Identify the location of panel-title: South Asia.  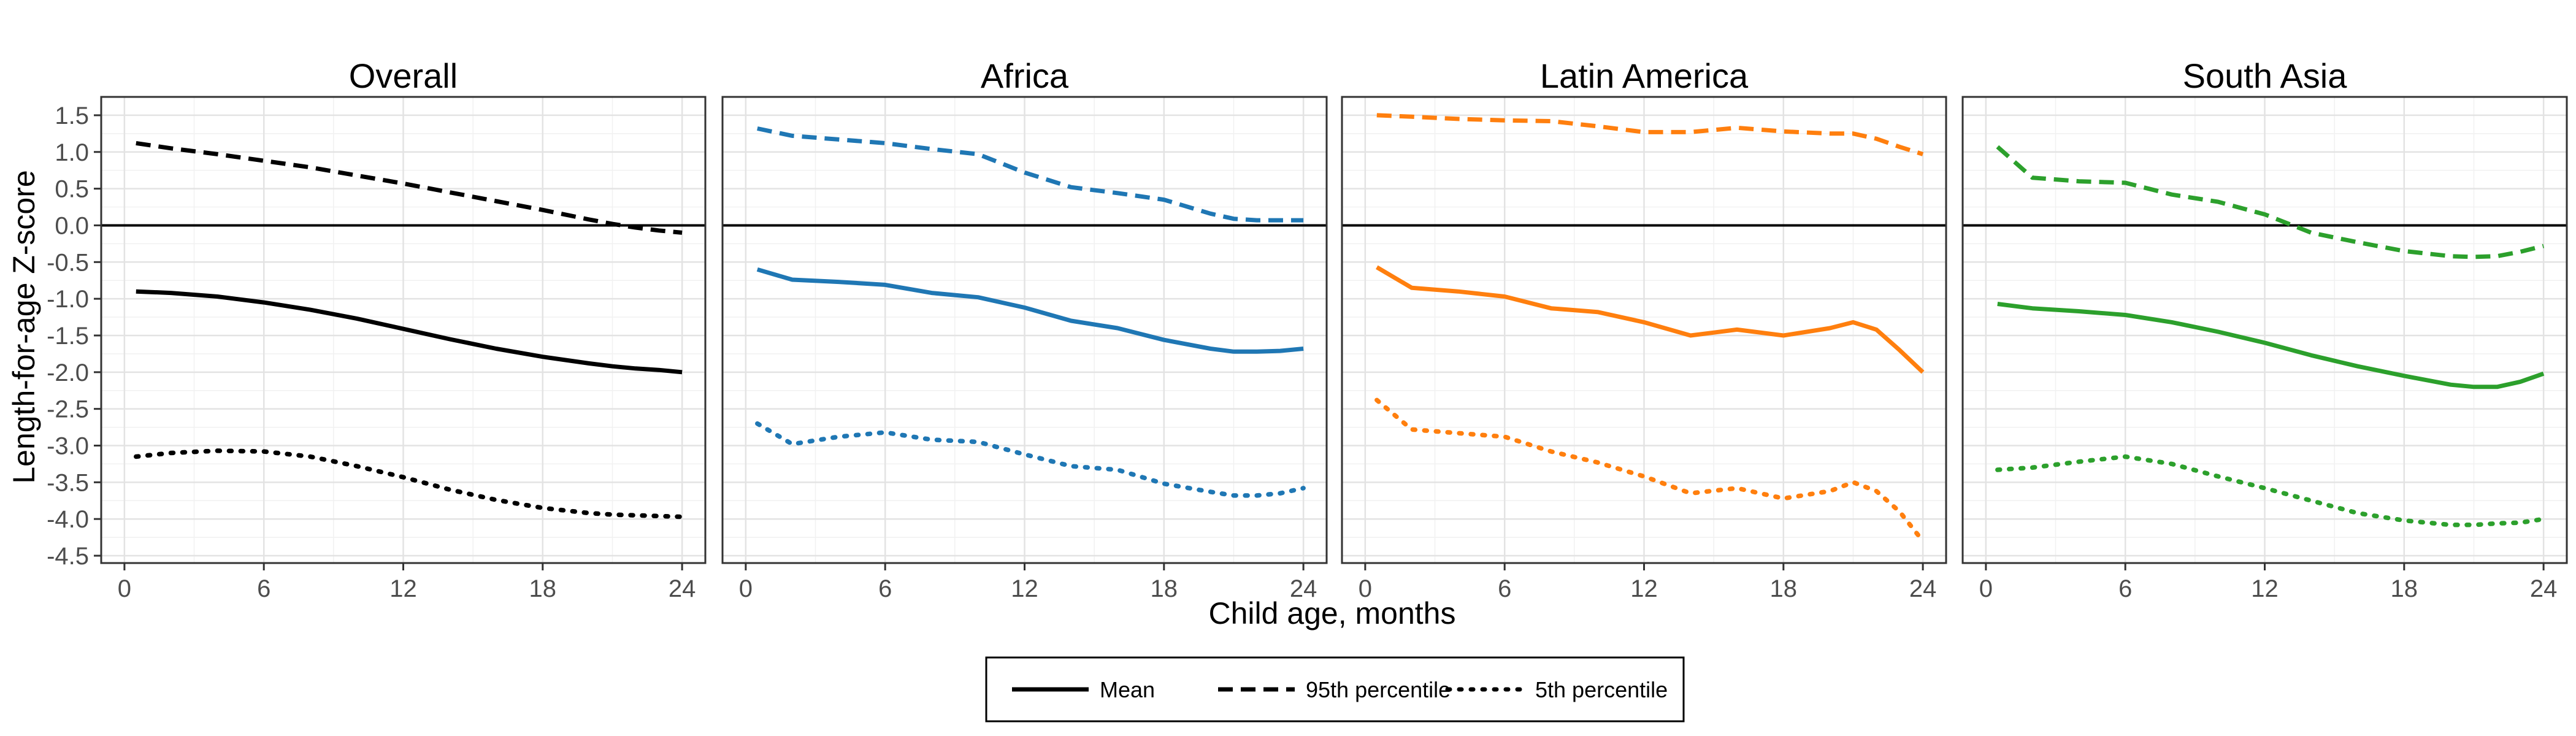
(2265, 75).